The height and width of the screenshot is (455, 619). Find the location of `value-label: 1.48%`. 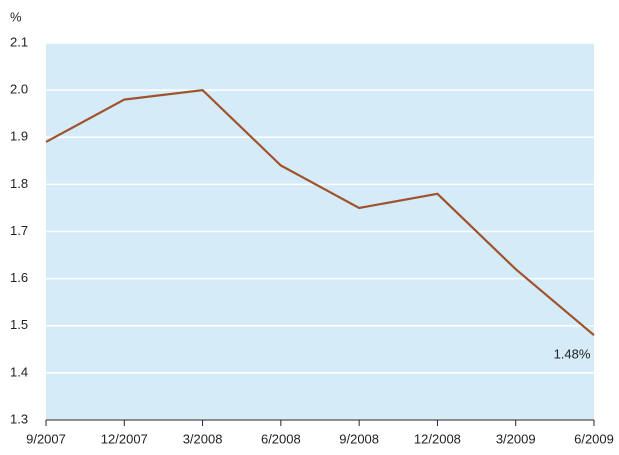

value-label: 1.48% is located at coordinates (572, 354).